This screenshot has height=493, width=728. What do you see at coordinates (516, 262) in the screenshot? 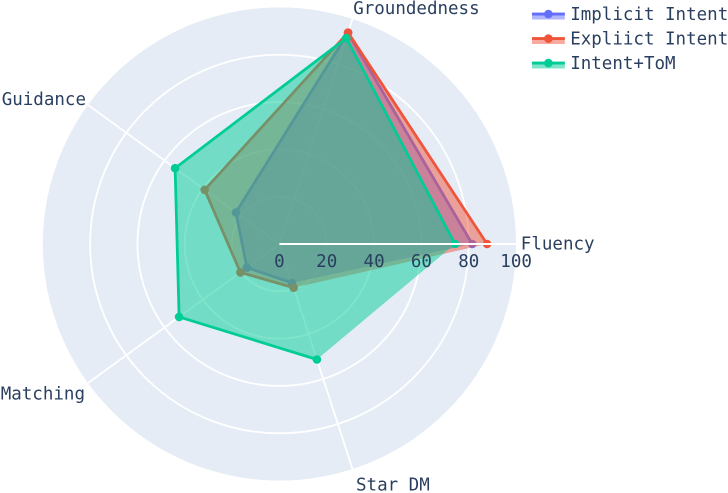
I see `svg-text: 100` at bounding box center [516, 262].